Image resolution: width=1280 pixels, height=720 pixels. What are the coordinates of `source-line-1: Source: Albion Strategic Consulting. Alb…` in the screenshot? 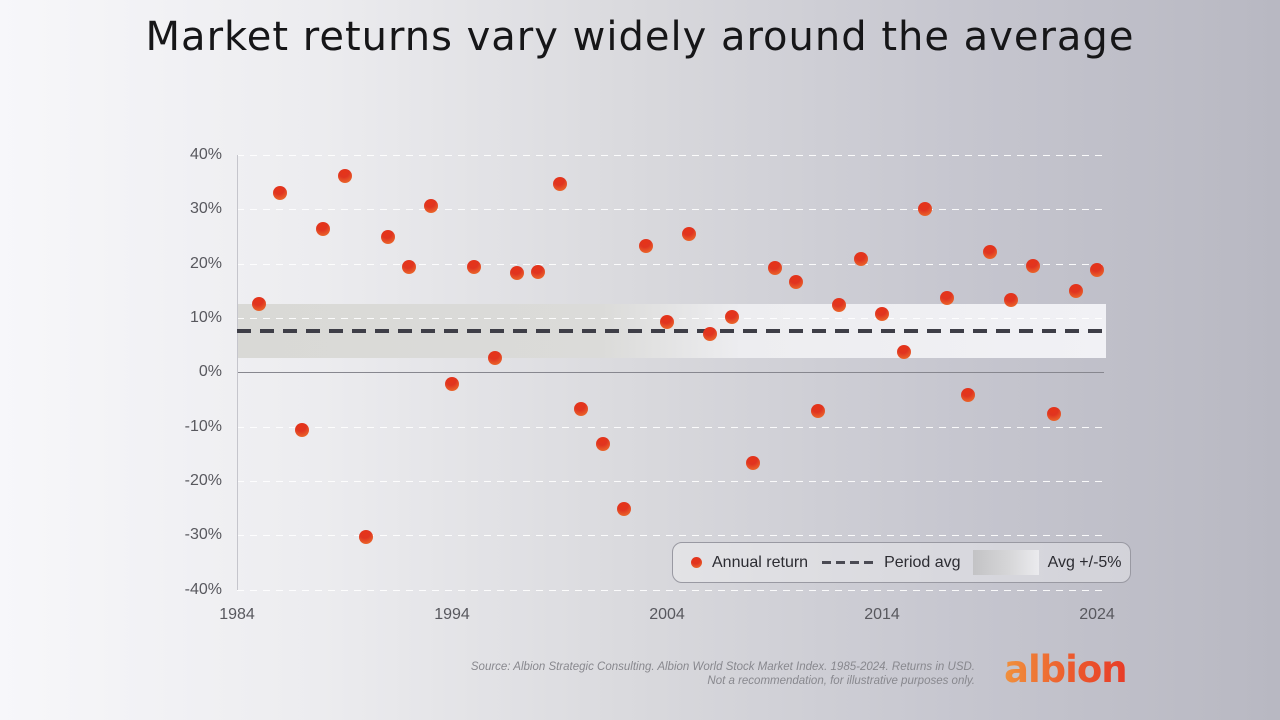 It's located at (722, 667).